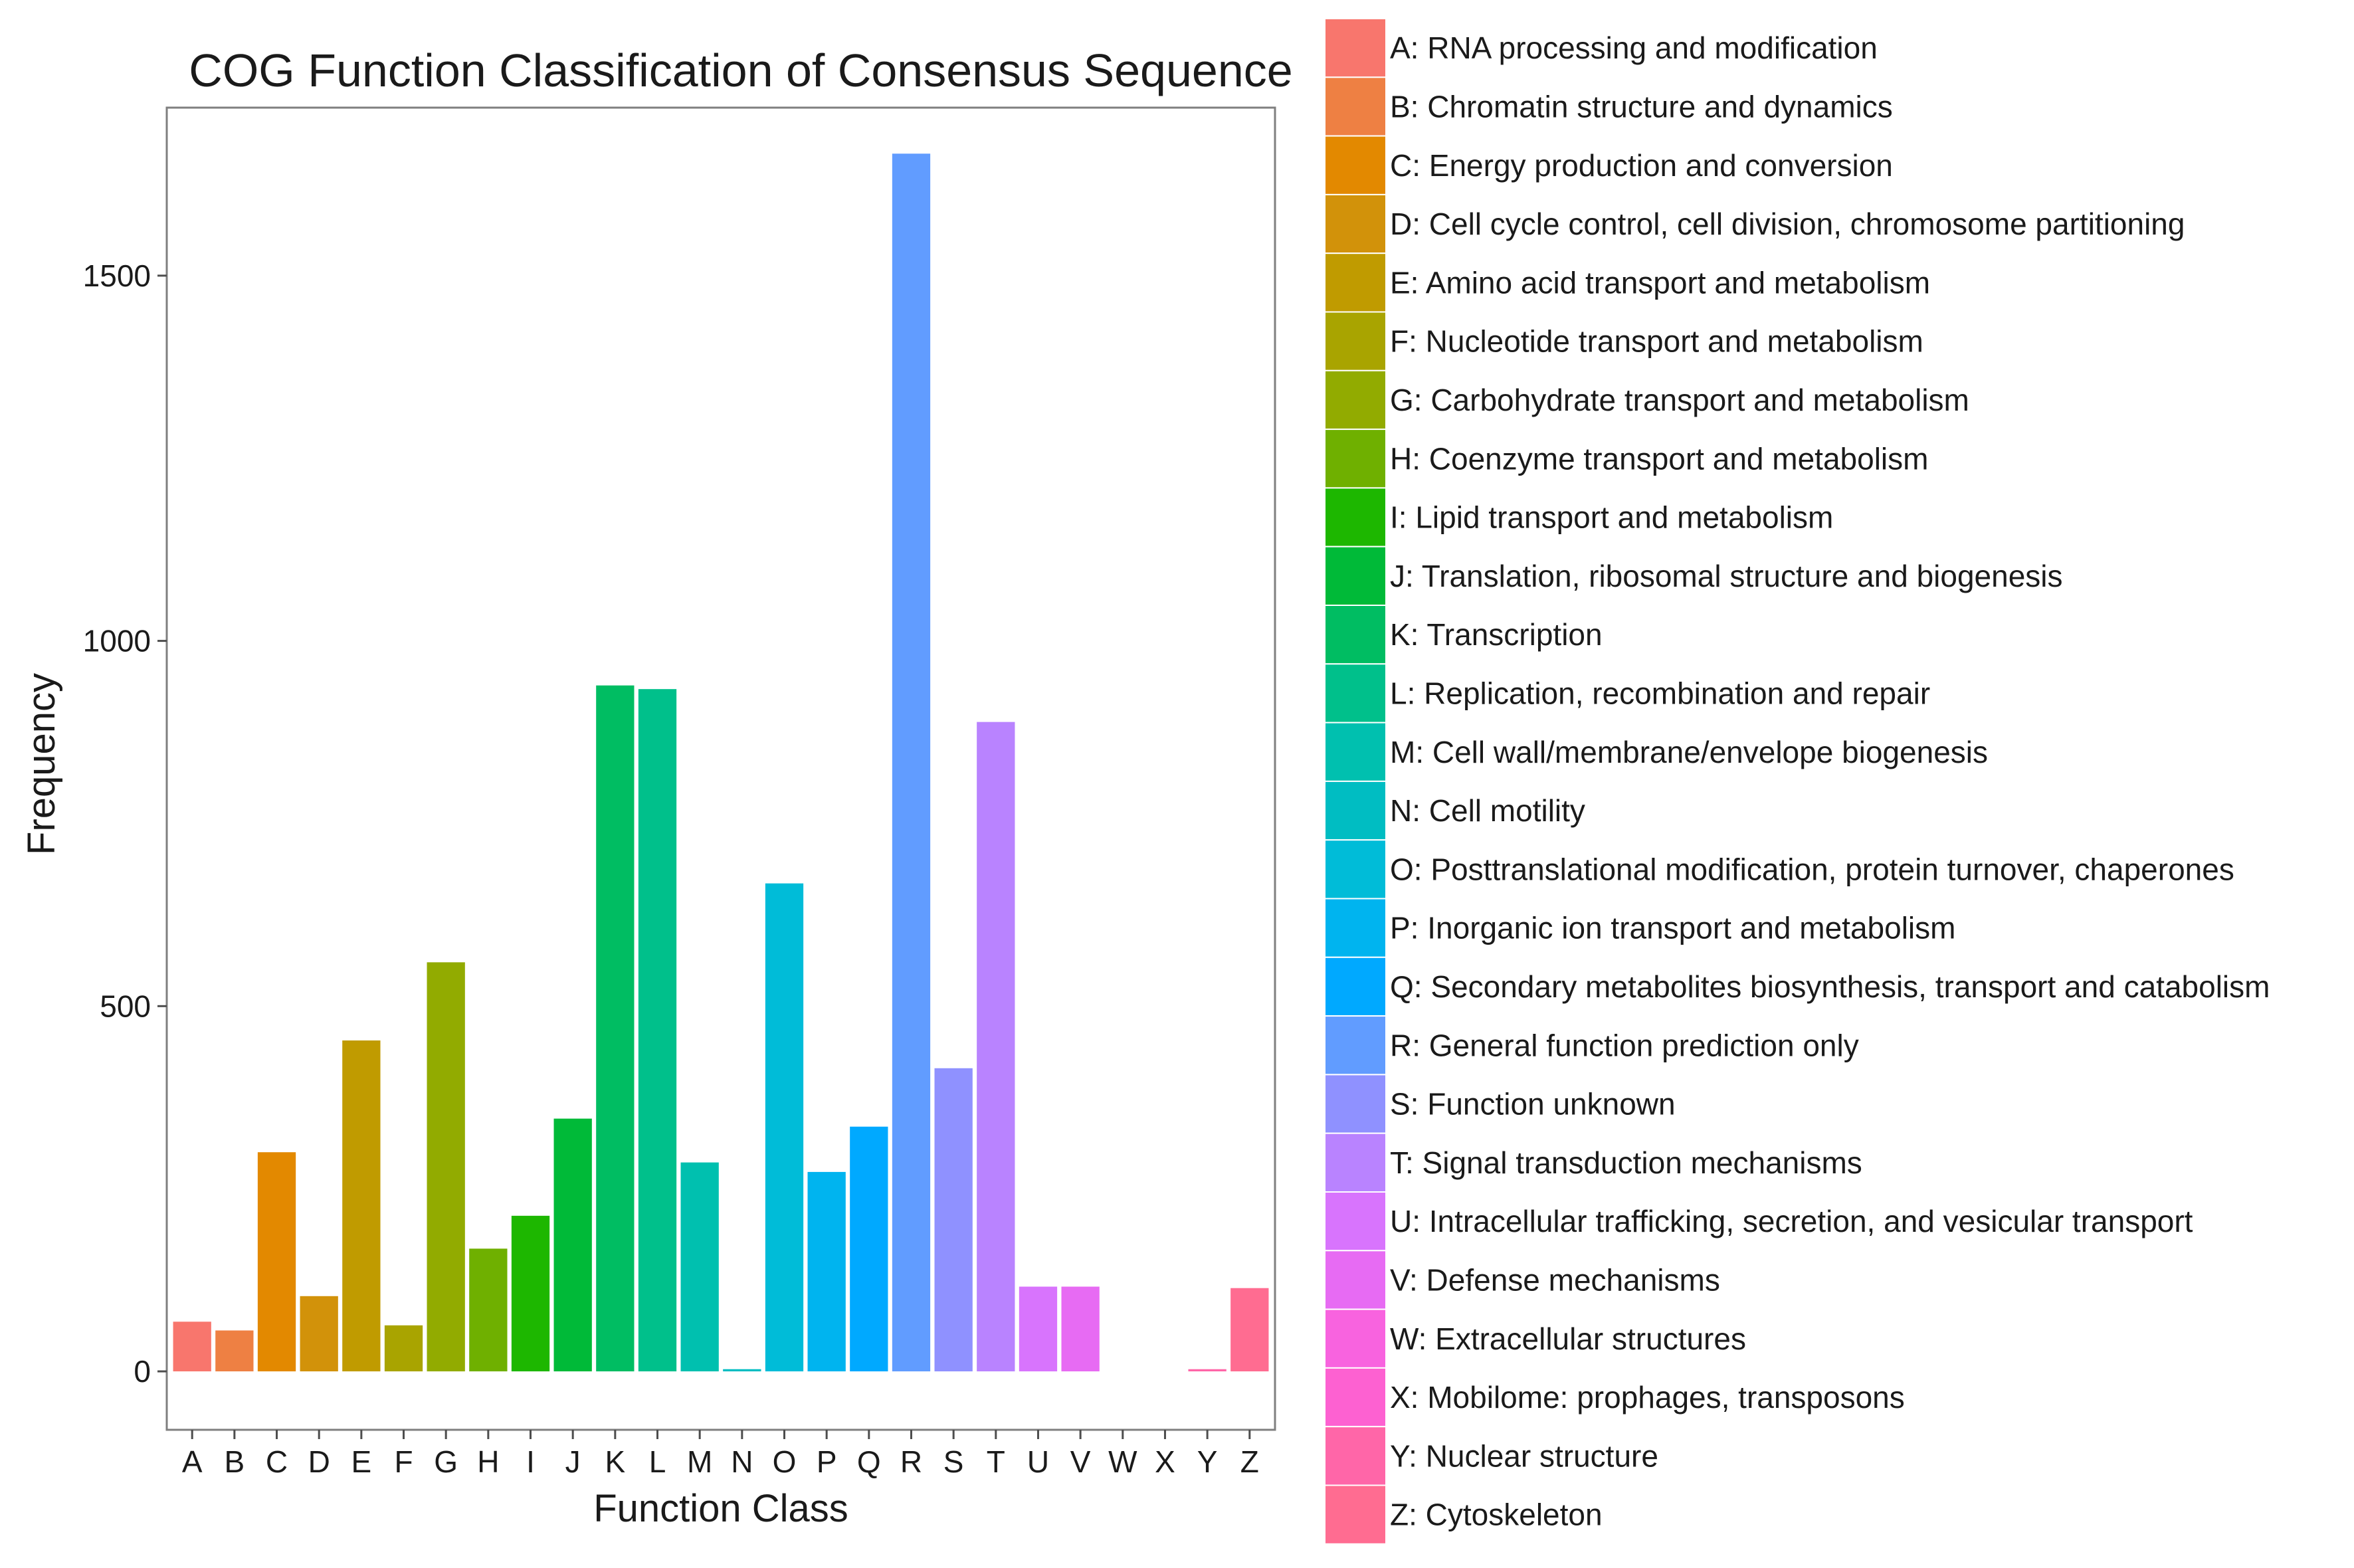 The width and height of the screenshot is (2354, 1568). Describe the element at coordinates (869, 1249) in the screenshot. I see `bar-Q` at that location.